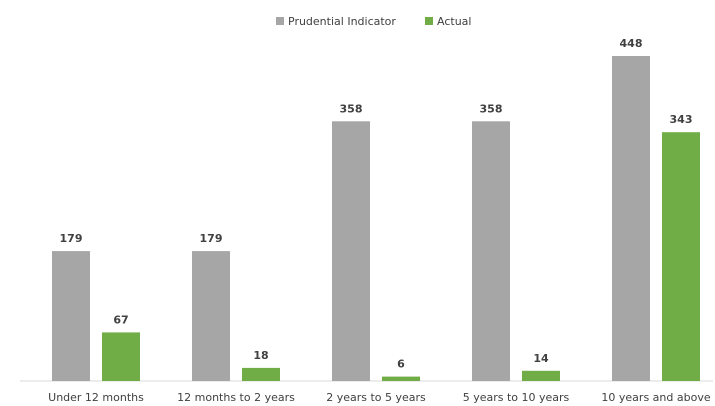 The width and height of the screenshot is (715, 406). I want to click on legend-label-actual: Actual, so click(454, 21).